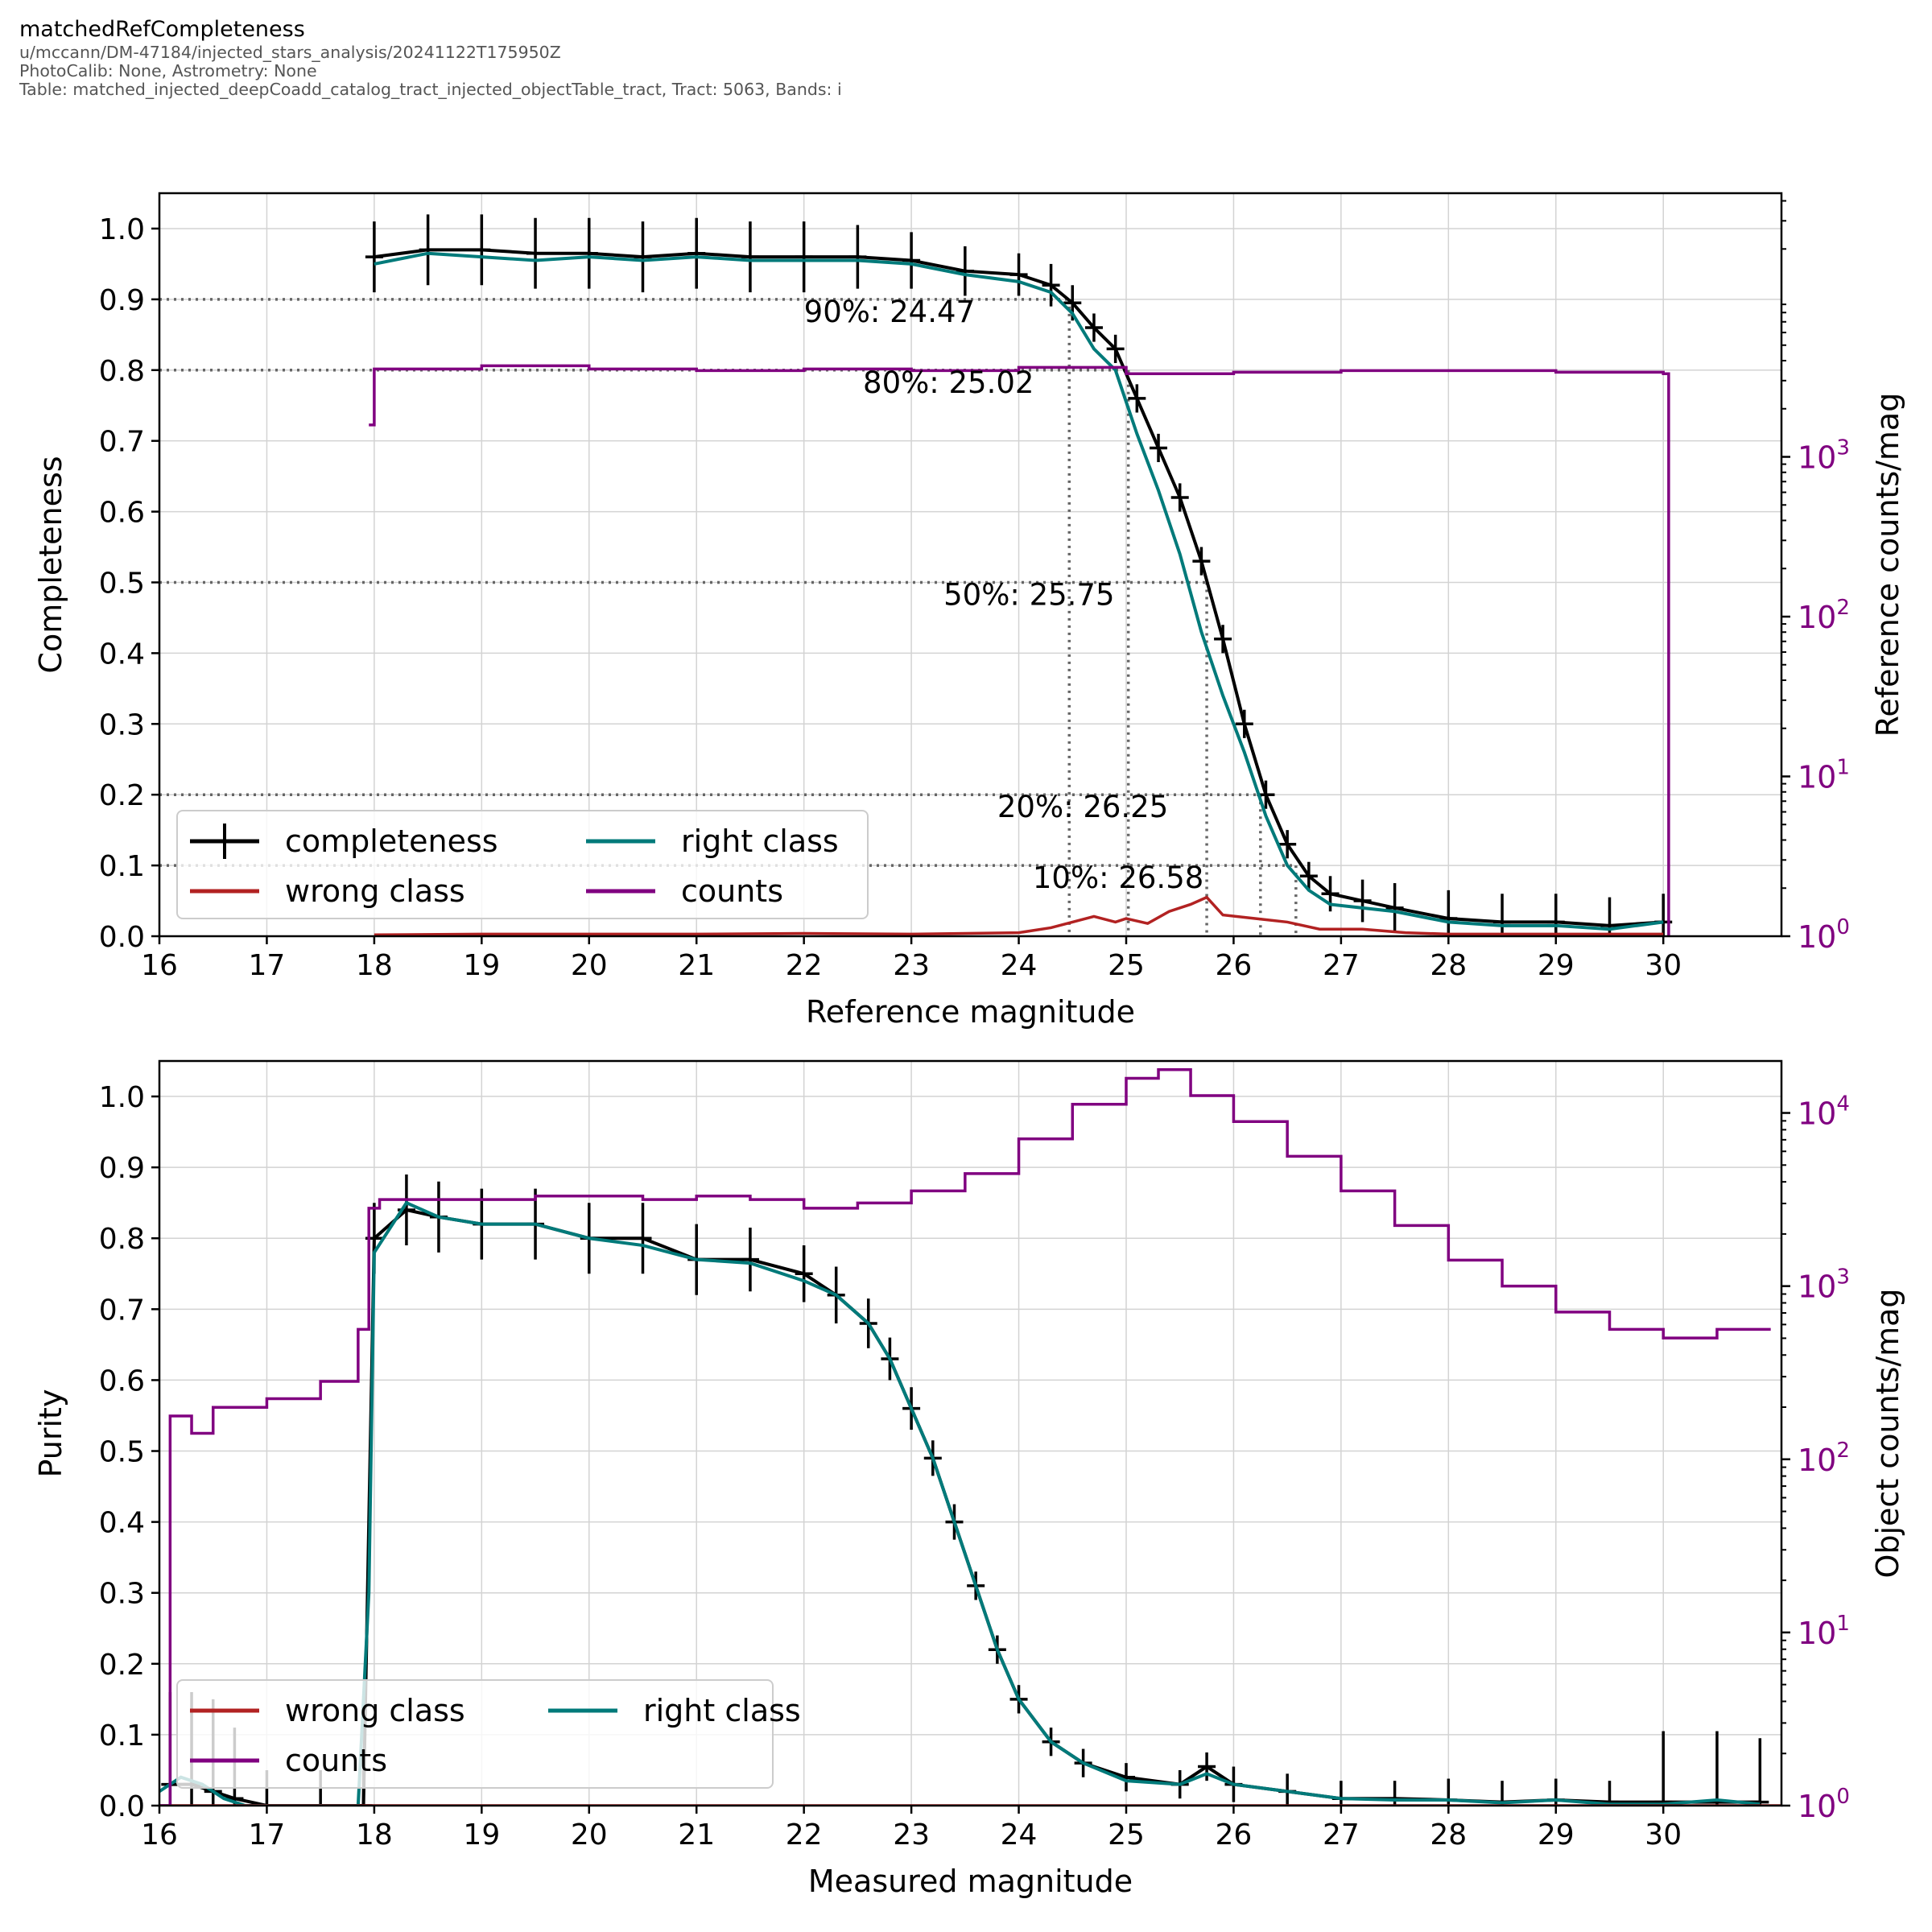 Image resolution: width=1932 pixels, height=1932 pixels. Describe the element at coordinates (970, 1881) in the screenshot. I see `x-axis-label: Measured magnitude` at that location.